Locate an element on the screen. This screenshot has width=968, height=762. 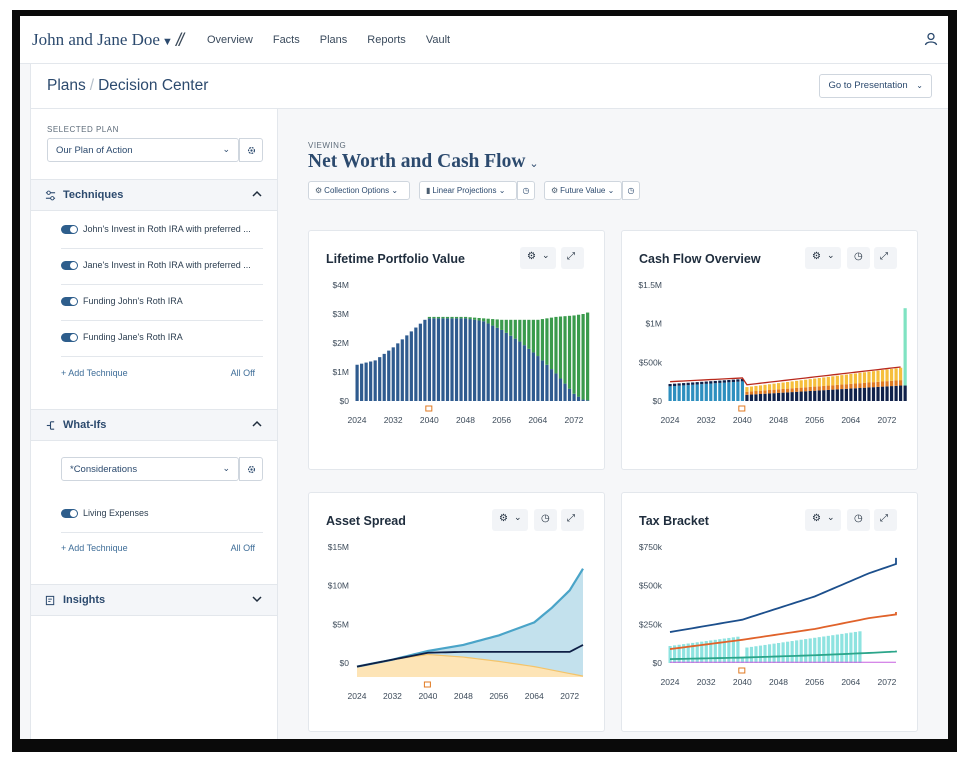
techniques-section-header: Techniques is located at coordinates (154, 195).